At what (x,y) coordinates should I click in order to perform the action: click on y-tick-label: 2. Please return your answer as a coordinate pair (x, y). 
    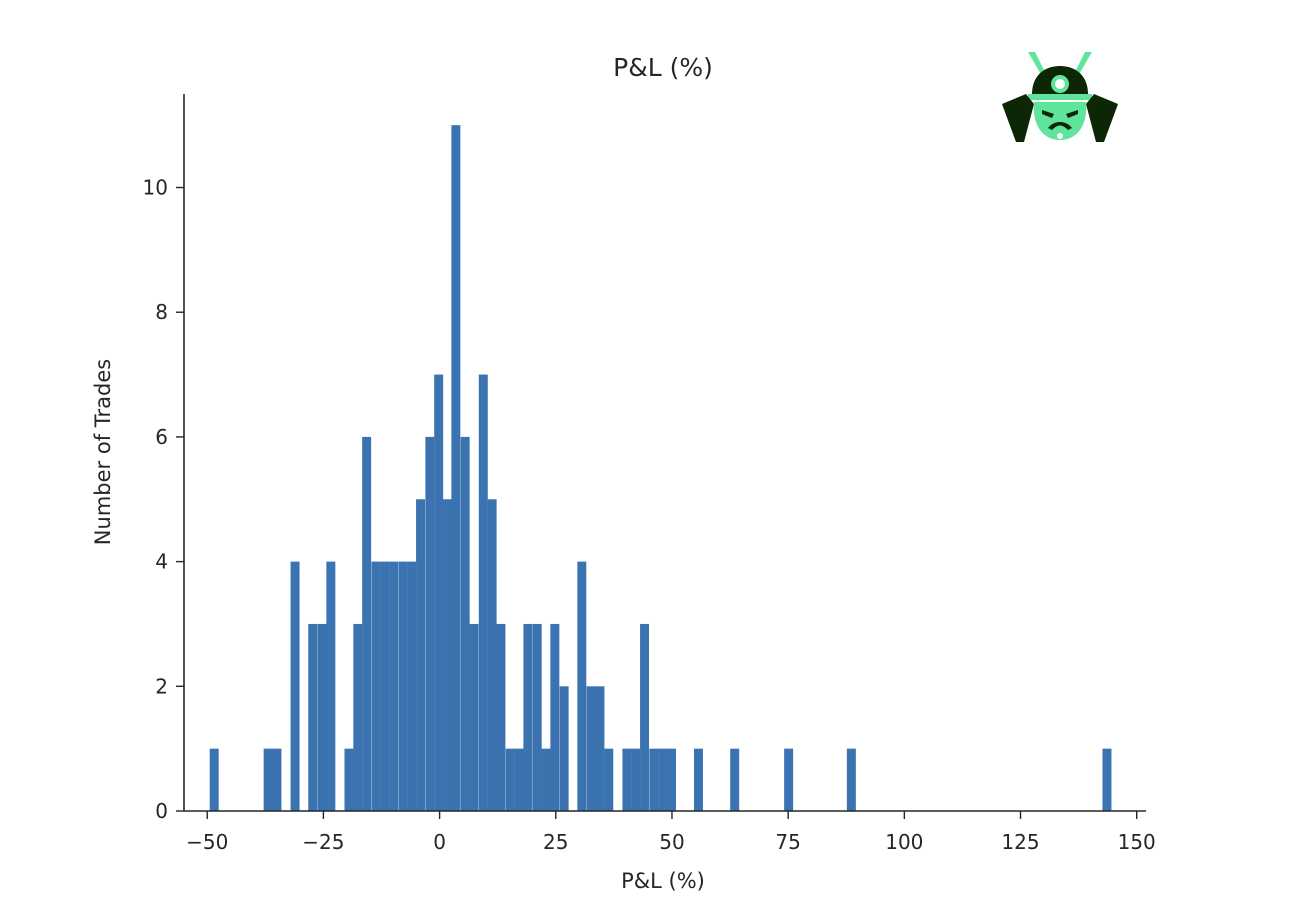
    Looking at the image, I should click on (161, 686).